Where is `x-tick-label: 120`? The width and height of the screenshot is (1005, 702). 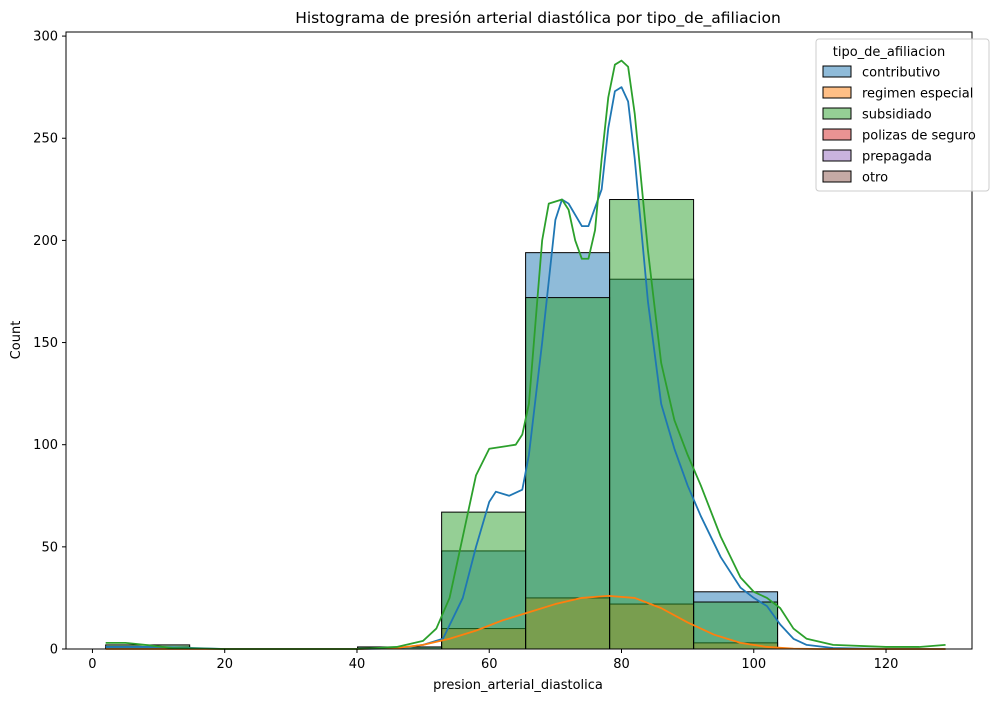 x-tick-label: 120 is located at coordinates (886, 664).